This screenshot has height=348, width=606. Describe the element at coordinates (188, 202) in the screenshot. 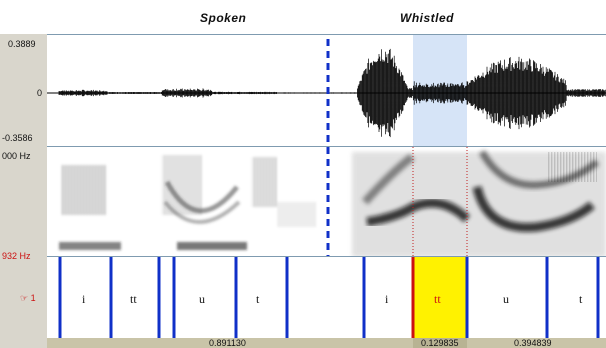

I see `spectrogram-spoken` at that location.